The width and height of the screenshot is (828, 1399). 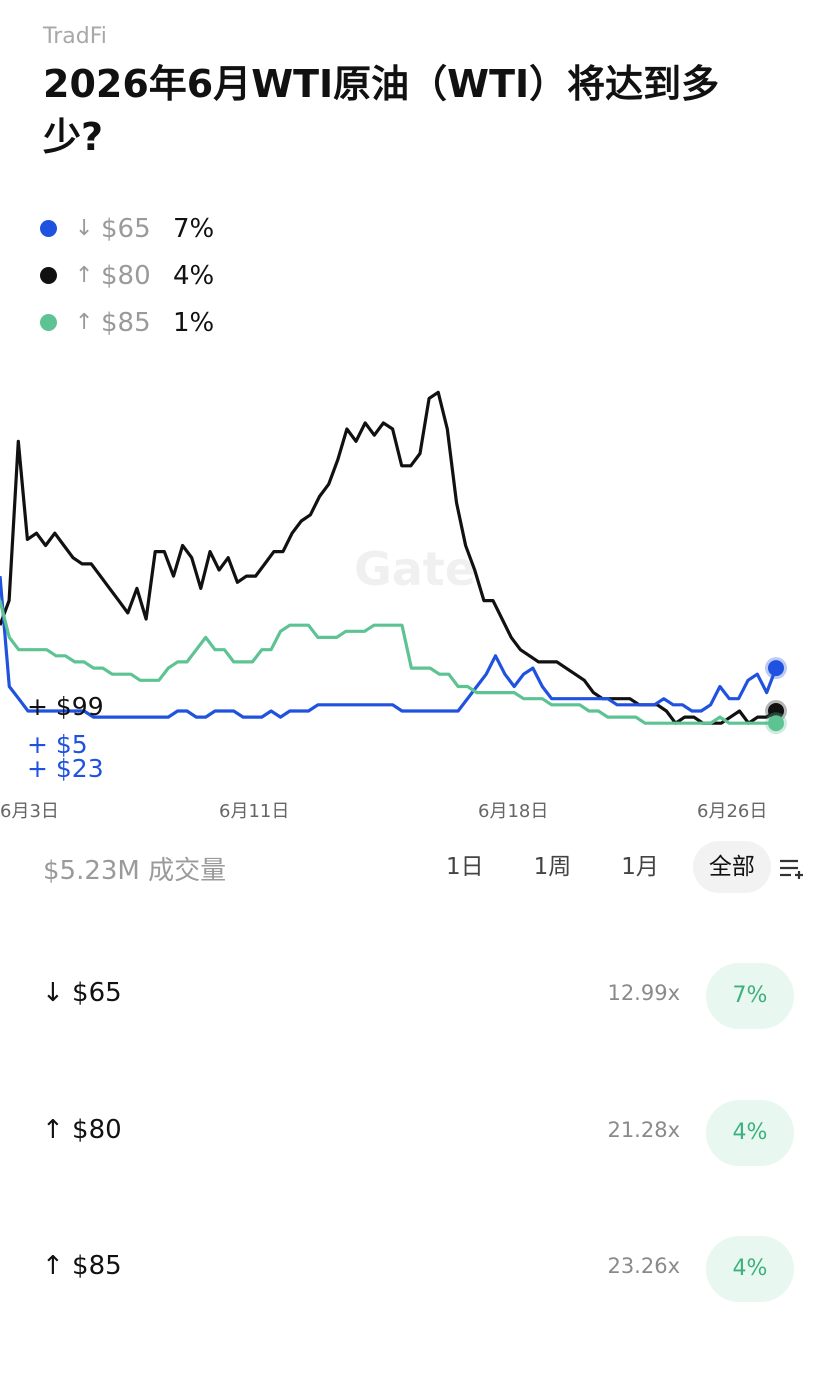 What do you see at coordinates (194, 322) in the screenshot?
I see `legend-percent: 1%` at bounding box center [194, 322].